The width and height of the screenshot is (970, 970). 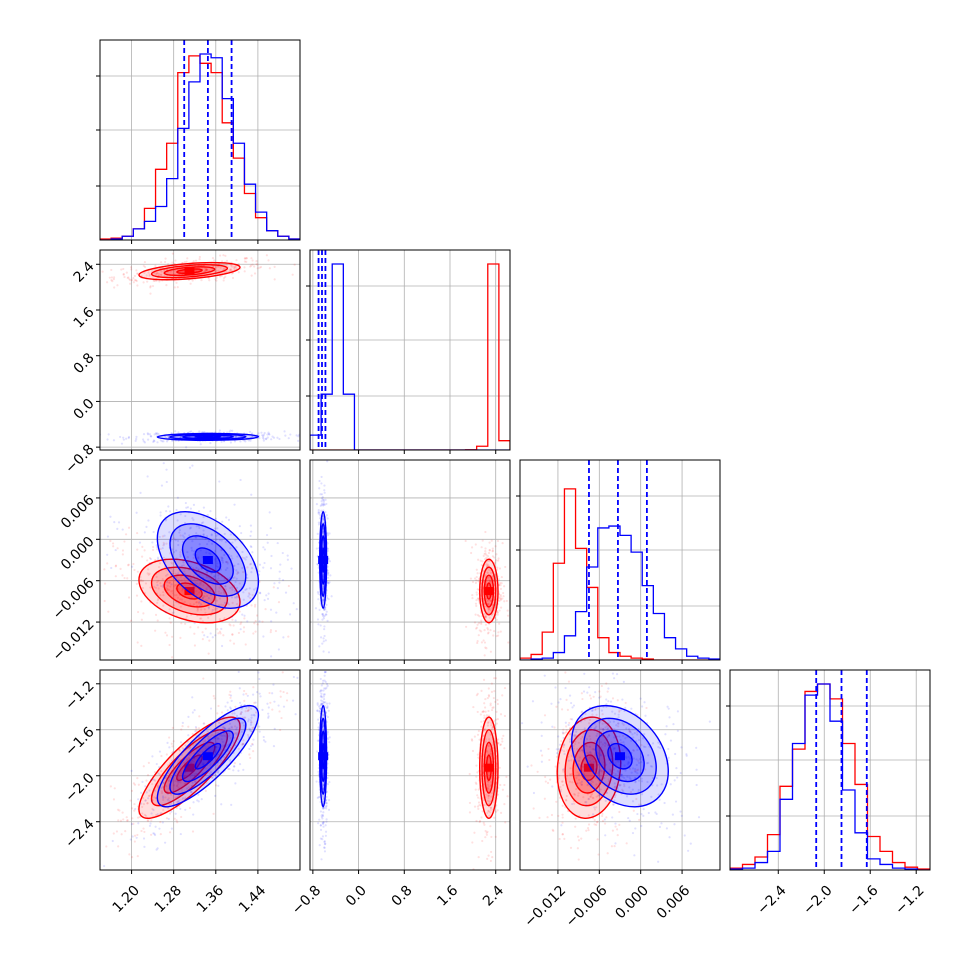 I want to click on diag-clip-group, so click(x=200, y=140).